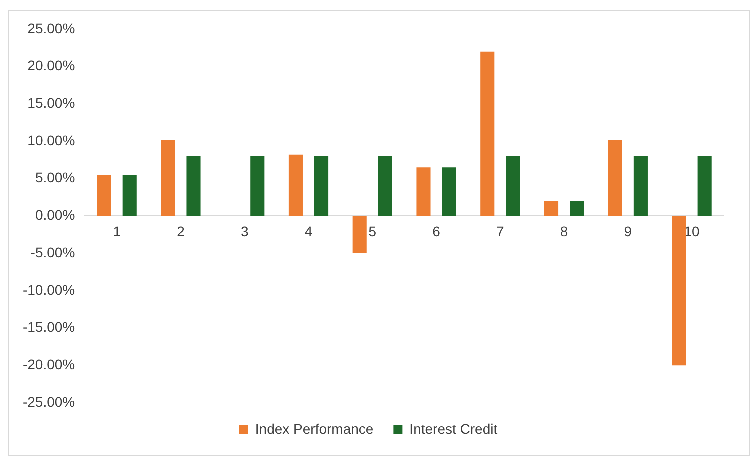  Describe the element at coordinates (52, 66) in the screenshot. I see `y-tick-label: 20.00%` at that location.